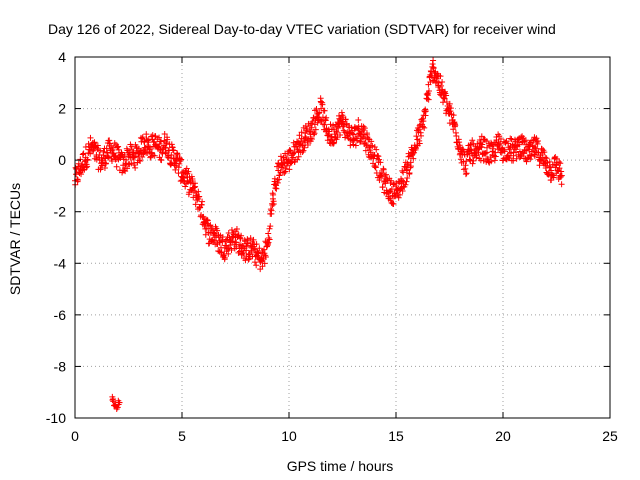  What do you see at coordinates (182, 436) in the screenshot?
I see `x-tick-label: 5` at bounding box center [182, 436].